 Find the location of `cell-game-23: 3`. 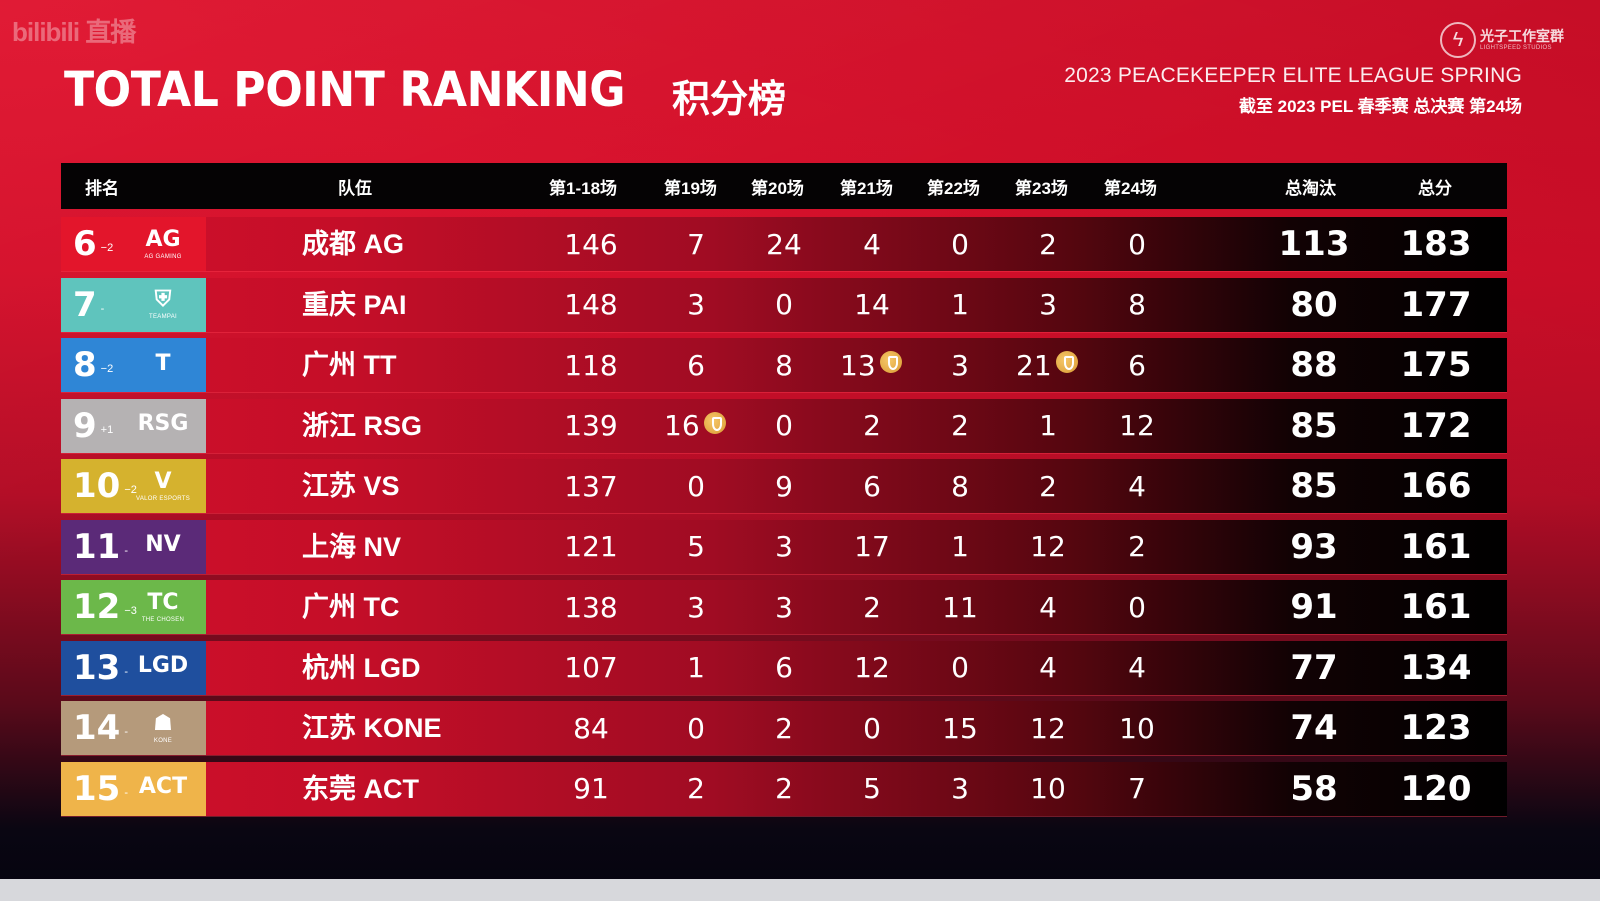

cell-game-23: 3 is located at coordinates (1048, 304).